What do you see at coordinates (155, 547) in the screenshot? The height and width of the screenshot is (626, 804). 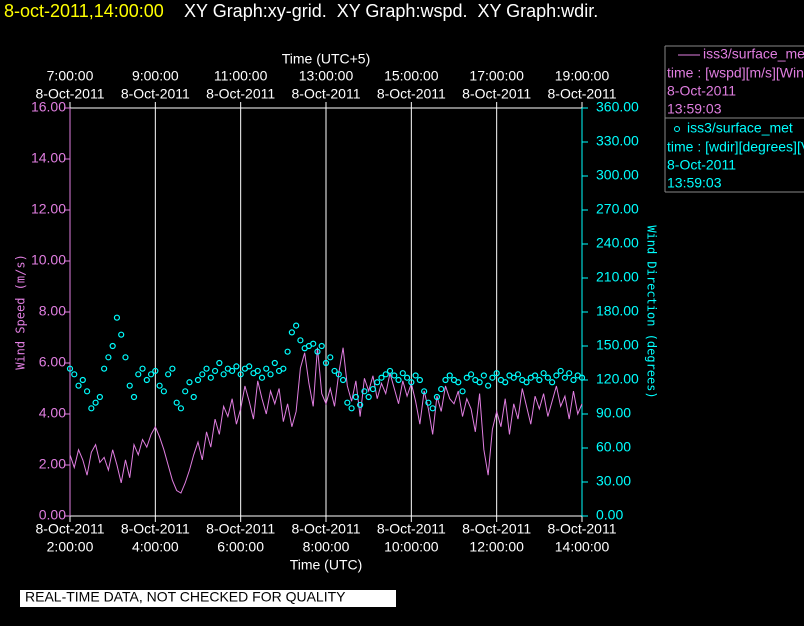 I see `x-tick-label: 4:00:00` at bounding box center [155, 547].